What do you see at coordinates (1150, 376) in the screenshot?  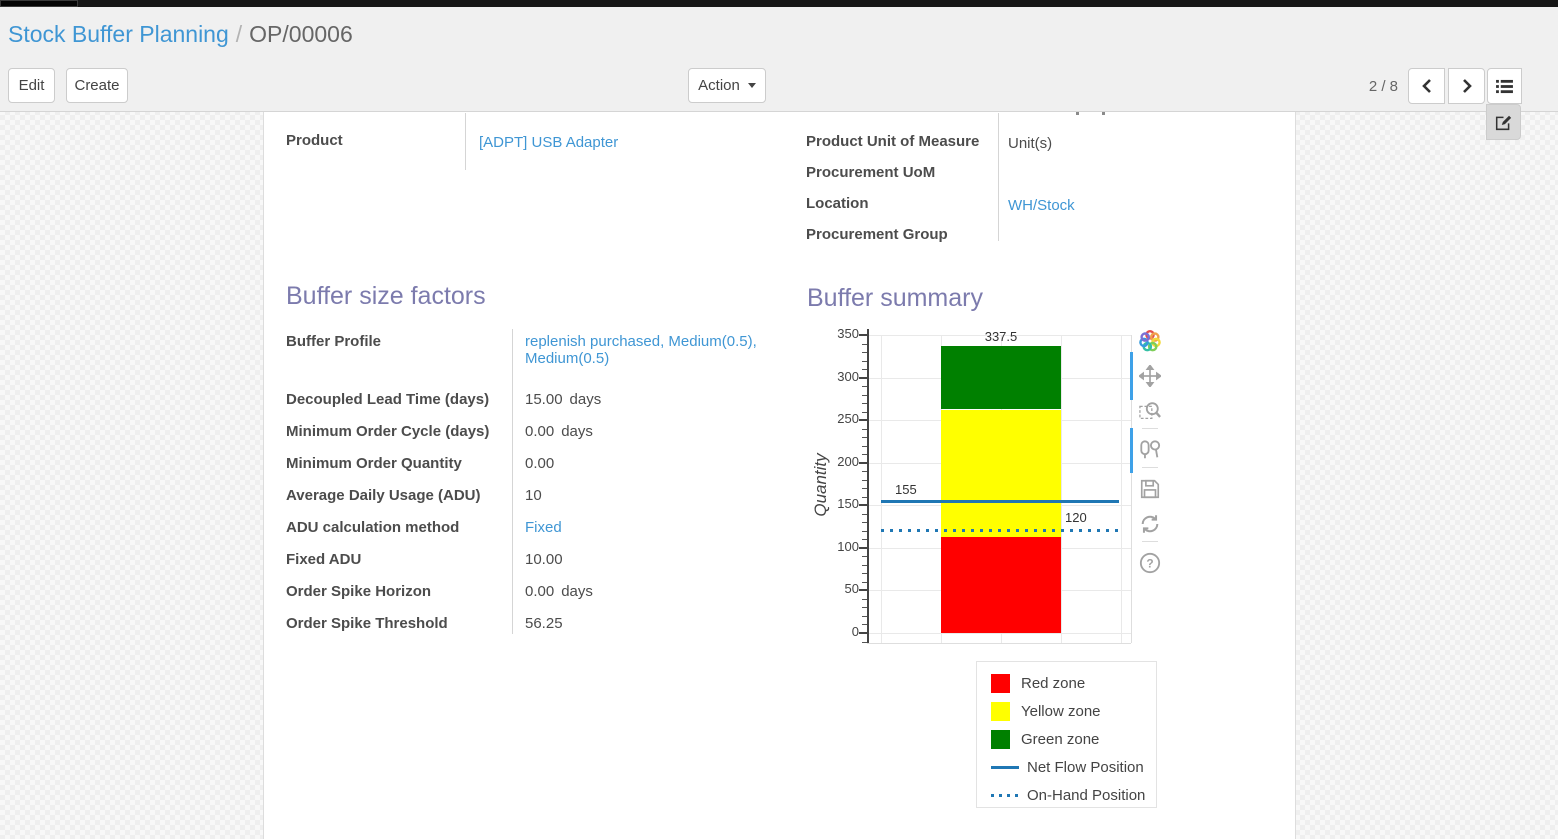 I see `pan-icon` at bounding box center [1150, 376].